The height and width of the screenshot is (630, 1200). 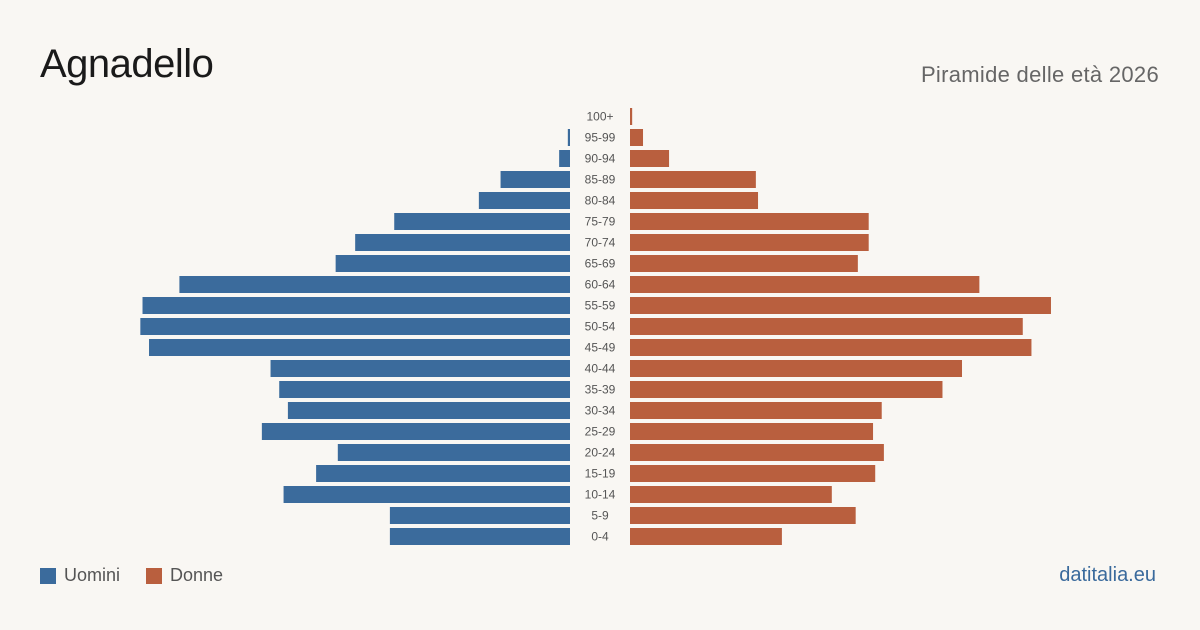 I want to click on age-label-70-74: 70-74, so click(x=600, y=243).